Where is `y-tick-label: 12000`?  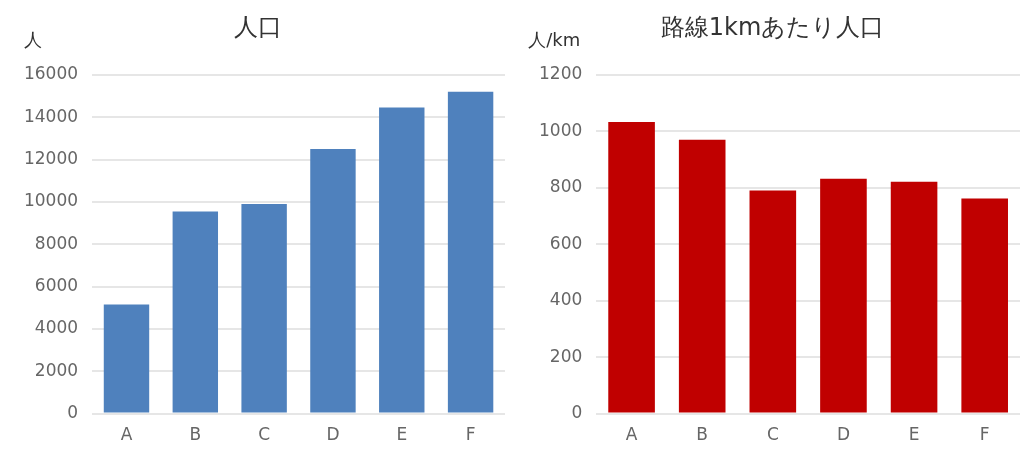
y-tick-label: 12000 is located at coordinates (51, 157).